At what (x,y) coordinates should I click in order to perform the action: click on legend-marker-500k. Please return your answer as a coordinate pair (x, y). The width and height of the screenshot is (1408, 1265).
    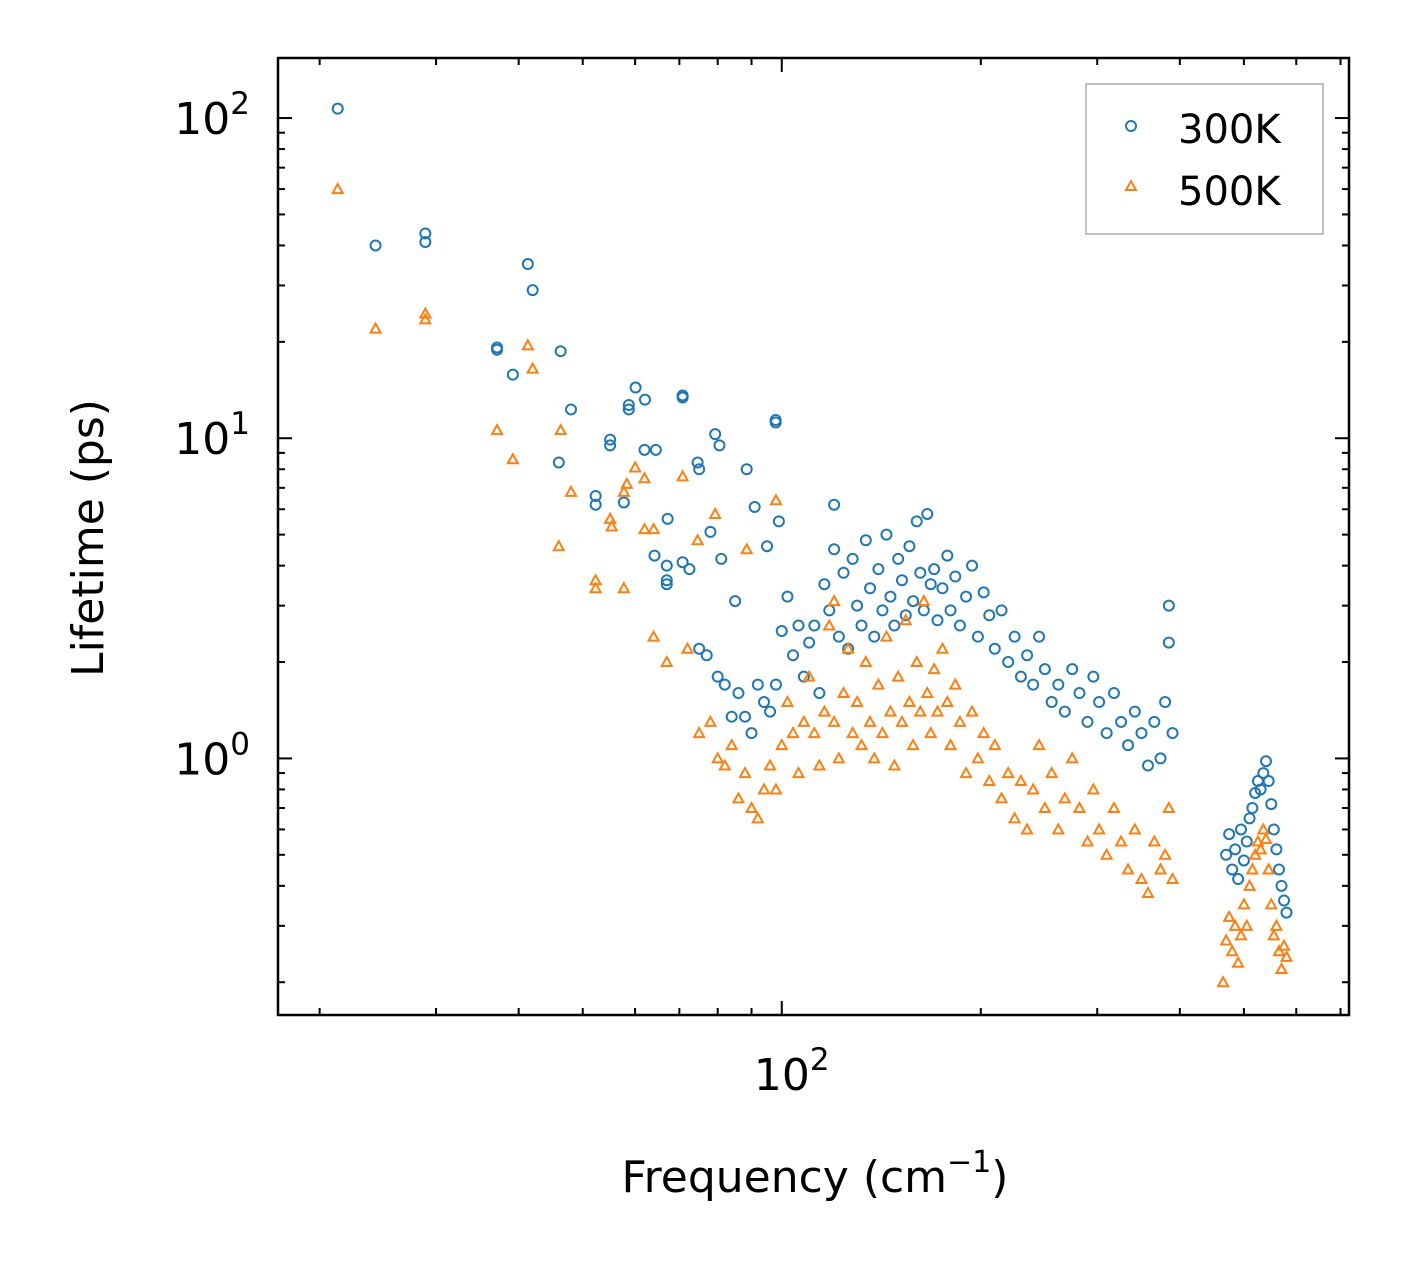
    Looking at the image, I should click on (1131, 184).